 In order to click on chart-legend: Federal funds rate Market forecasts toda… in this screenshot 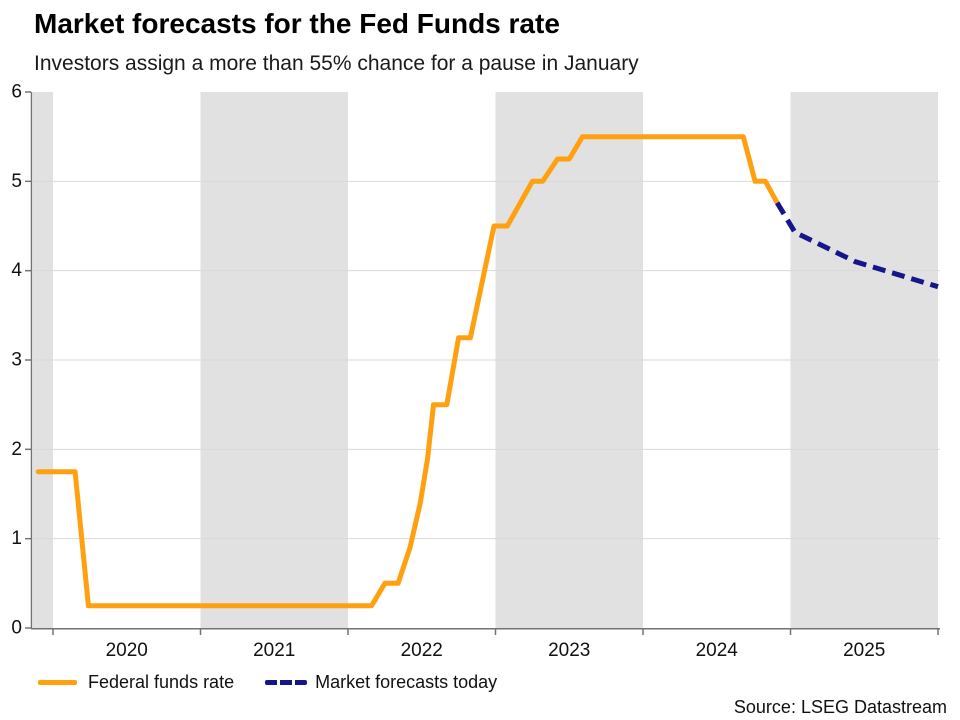, I will do `click(267, 682)`.